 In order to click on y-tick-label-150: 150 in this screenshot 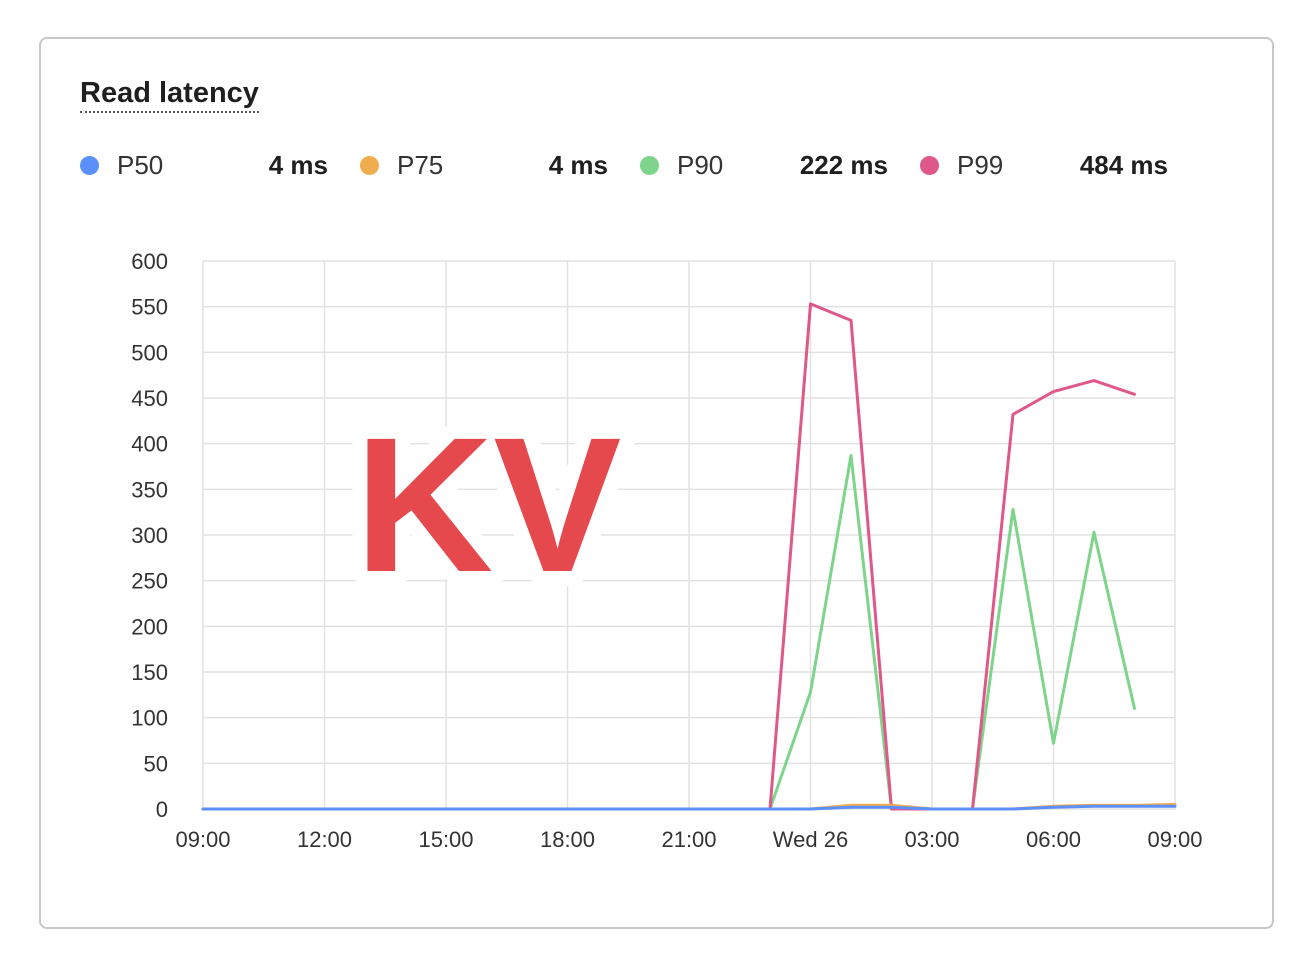, I will do `click(149, 672)`.